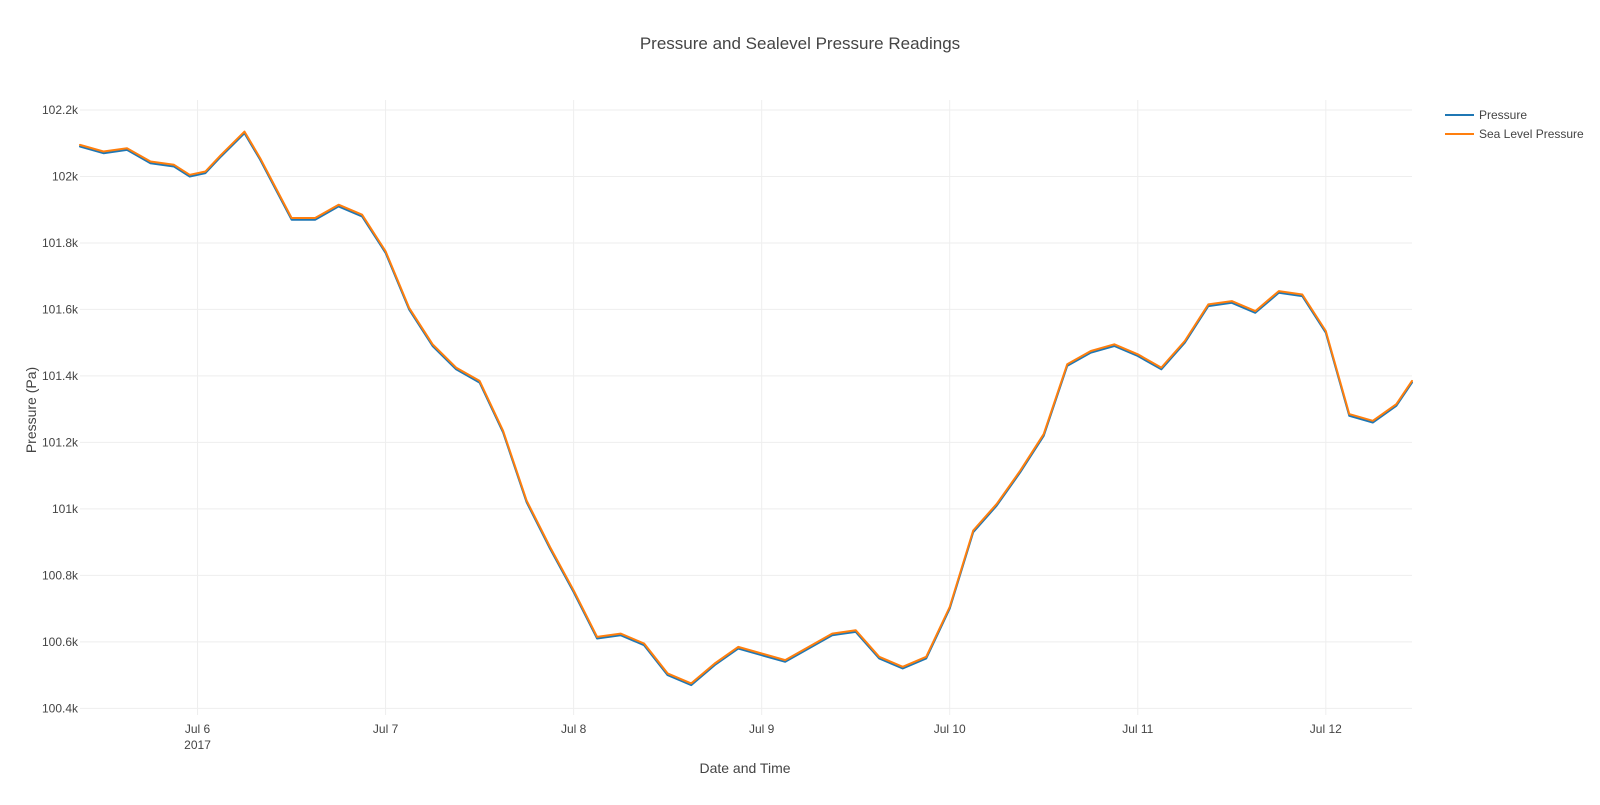 The width and height of the screenshot is (1600, 805). I want to click on x-tick-label: Jul 12, so click(1326, 729).